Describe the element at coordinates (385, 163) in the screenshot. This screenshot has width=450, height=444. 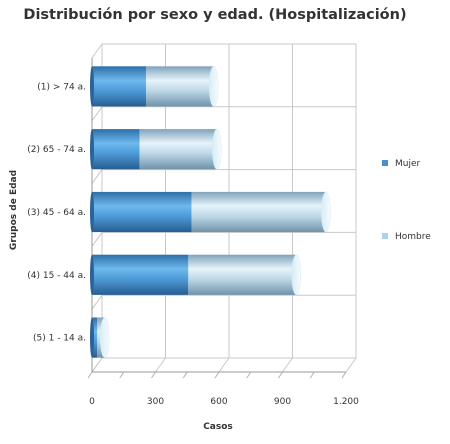
I see `legend-swatch-mujer` at that location.